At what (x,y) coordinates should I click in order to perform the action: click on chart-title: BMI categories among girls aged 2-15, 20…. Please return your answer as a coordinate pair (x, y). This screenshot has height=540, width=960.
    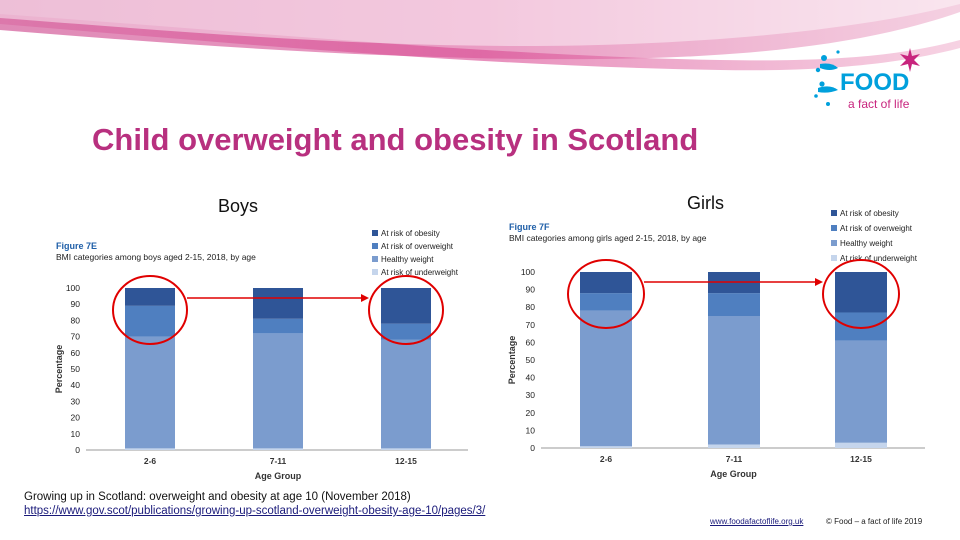
    Looking at the image, I should click on (608, 238).